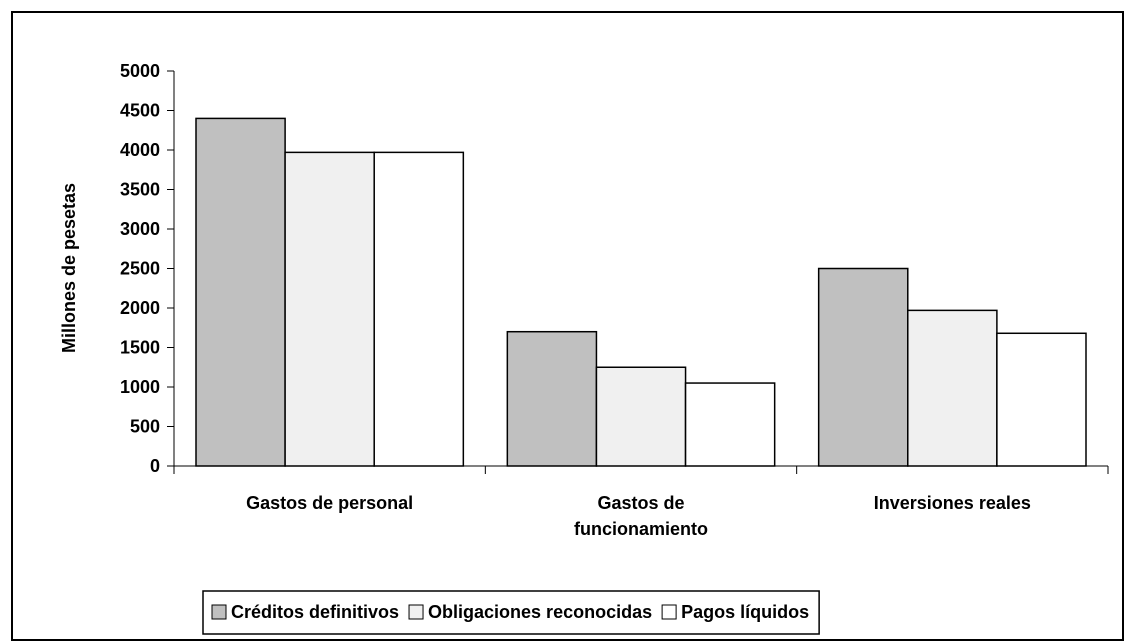  What do you see at coordinates (140, 150) in the screenshot?
I see `y-tick-label: 4000` at bounding box center [140, 150].